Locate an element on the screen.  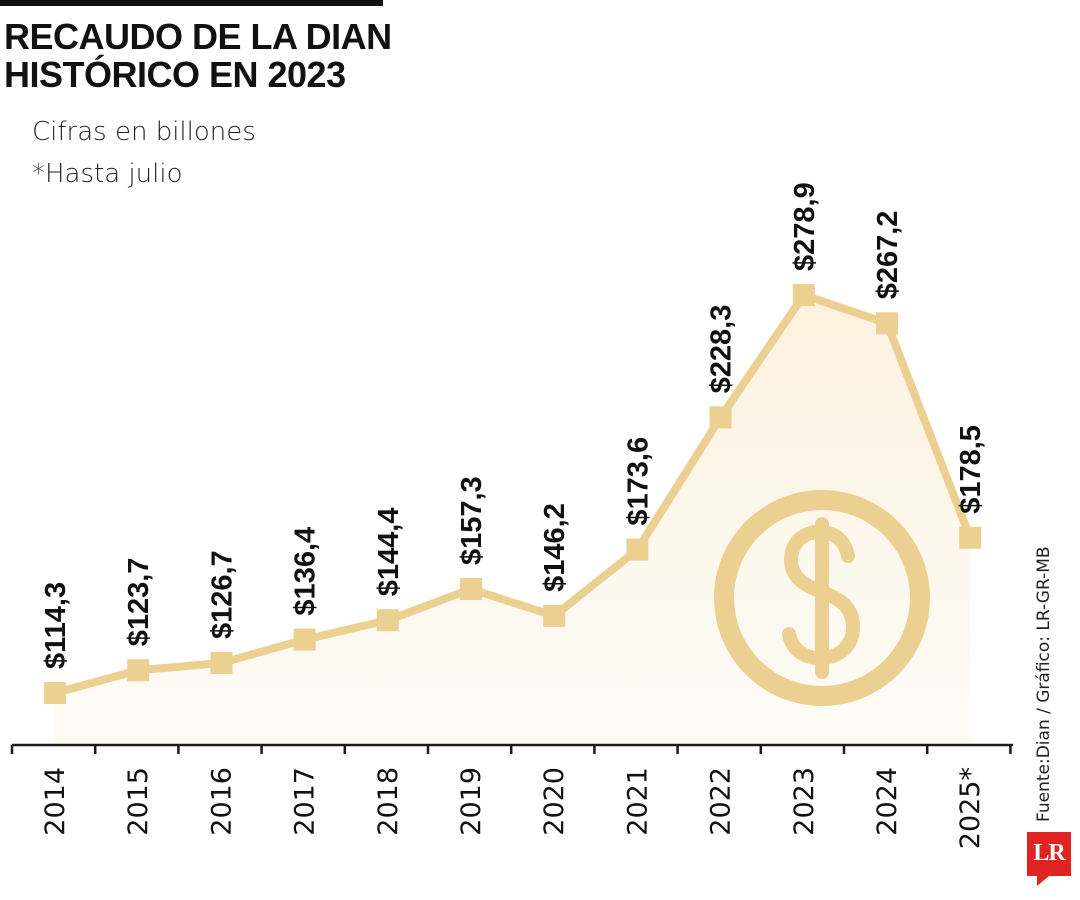
data-point-2022 is located at coordinates (720, 417).